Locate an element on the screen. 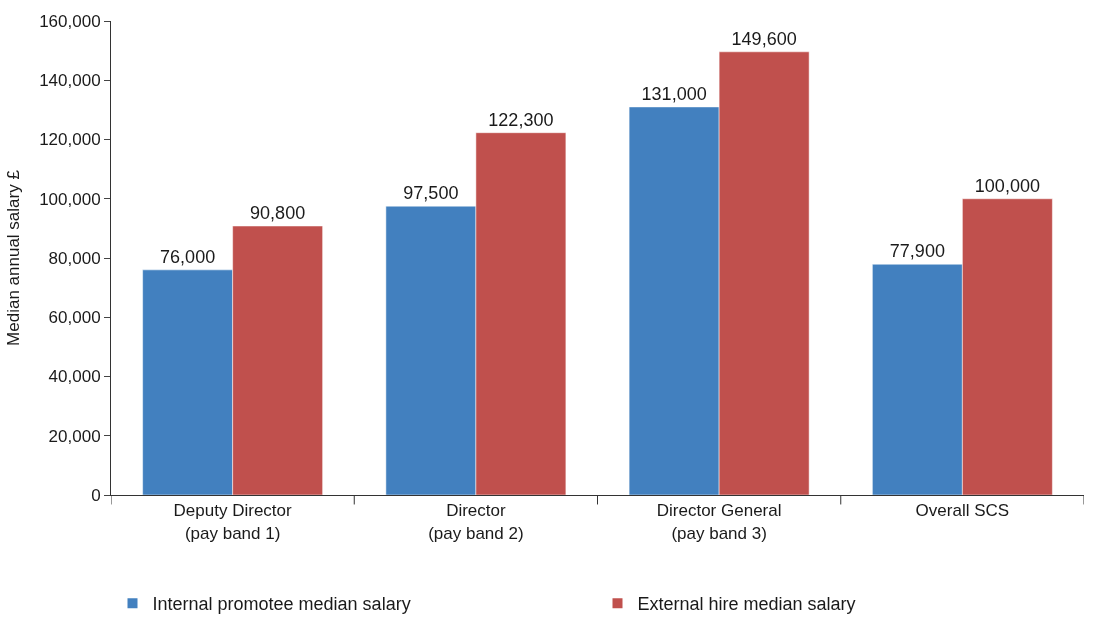 The image size is (1104, 634). data-label: 97,500 is located at coordinates (431, 193).